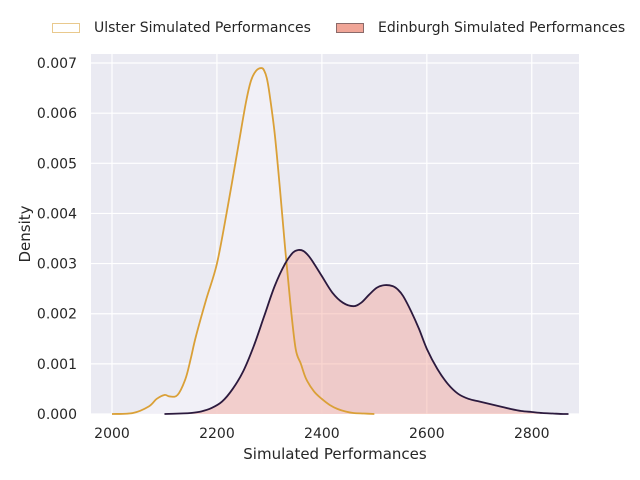 This screenshot has width=640, height=480. What do you see at coordinates (427, 434) in the screenshot?
I see `x-tick-label: 2600` at bounding box center [427, 434].